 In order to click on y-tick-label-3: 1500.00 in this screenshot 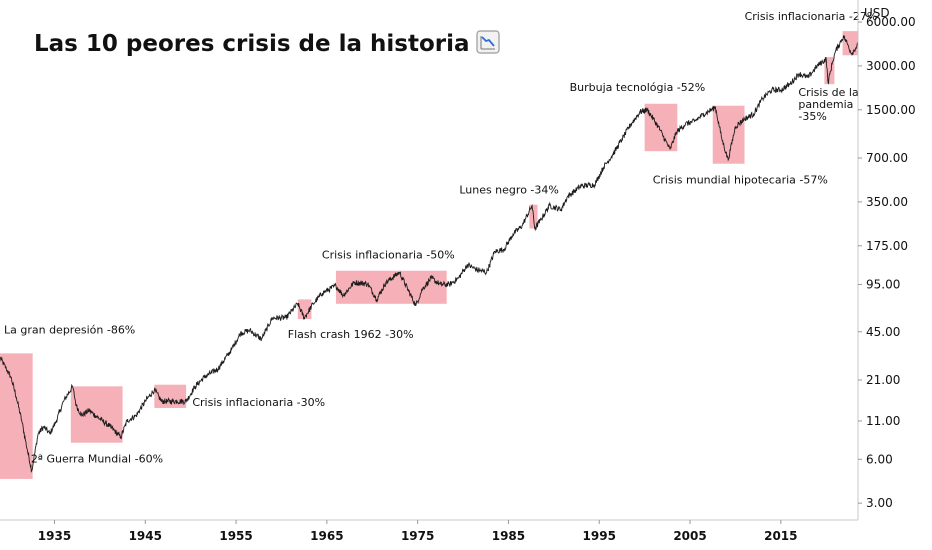, I will do `click(891, 110)`.